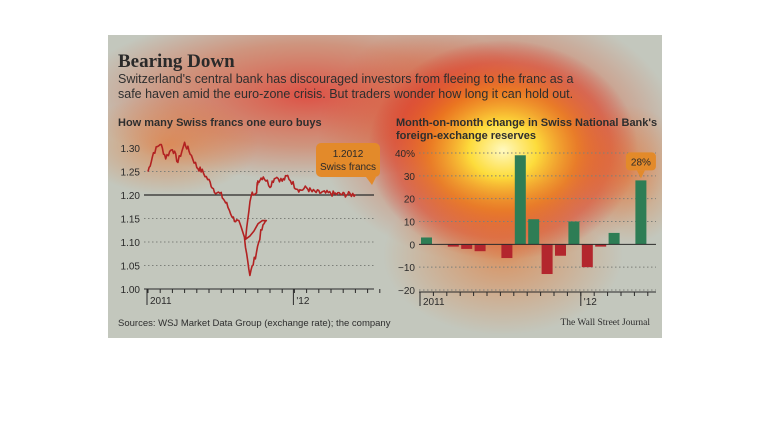 This screenshot has height=434, width=770. I want to click on right-y-tick-label: −20, so click(406, 291).